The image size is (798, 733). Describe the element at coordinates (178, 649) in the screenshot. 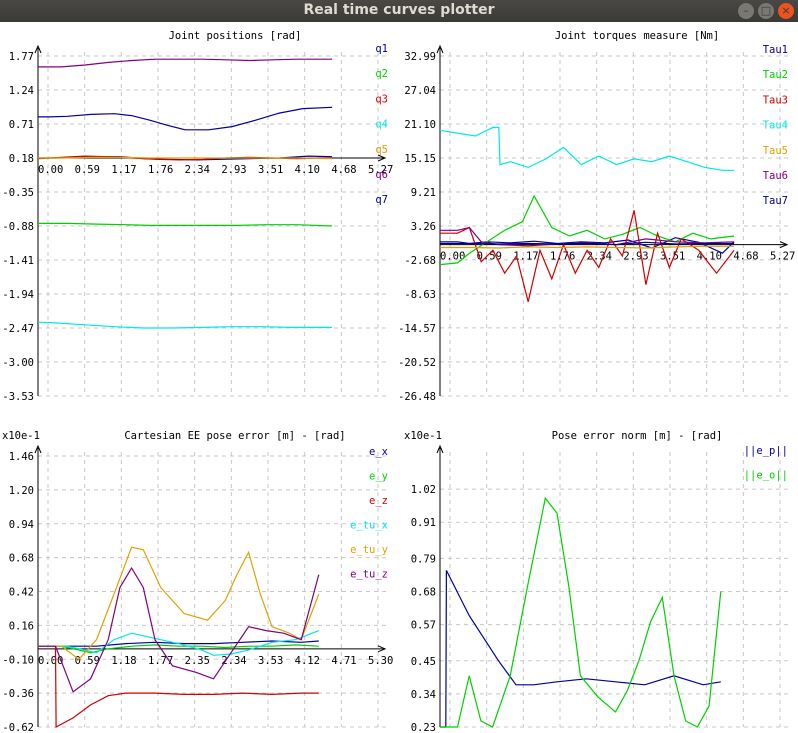

I see `series-line-e_y` at that location.